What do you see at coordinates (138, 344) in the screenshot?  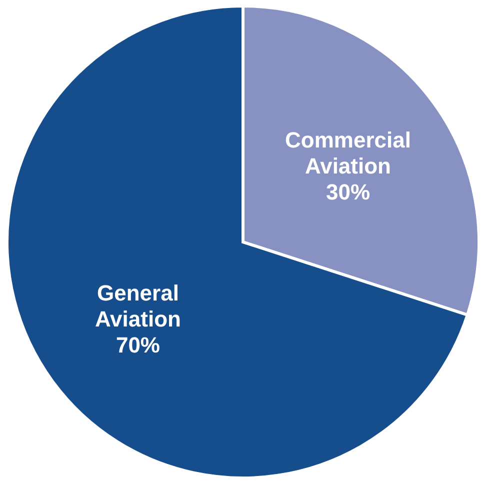 I see `data-label: 70%` at bounding box center [138, 344].